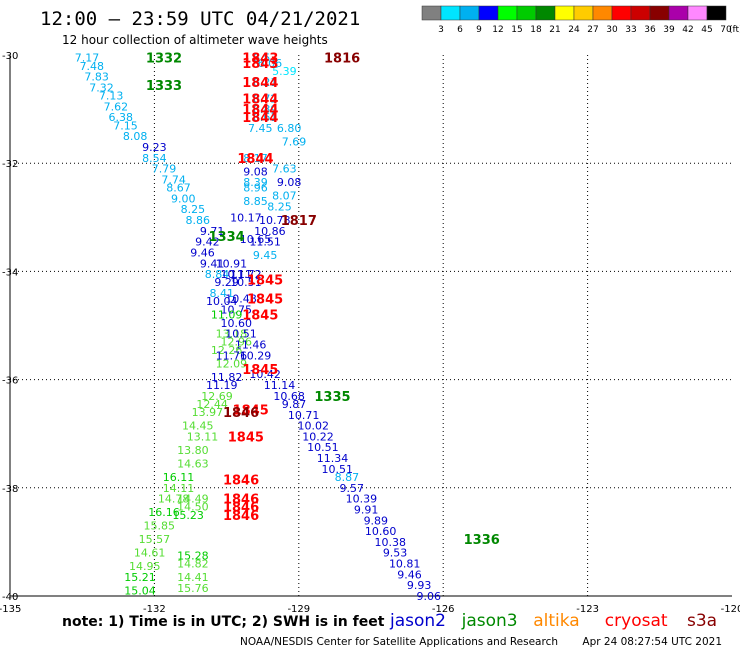 The image size is (740, 650). What do you see at coordinates (203, 436) in the screenshot?
I see `wave-height-label: 13.11` at bounding box center [203, 436].